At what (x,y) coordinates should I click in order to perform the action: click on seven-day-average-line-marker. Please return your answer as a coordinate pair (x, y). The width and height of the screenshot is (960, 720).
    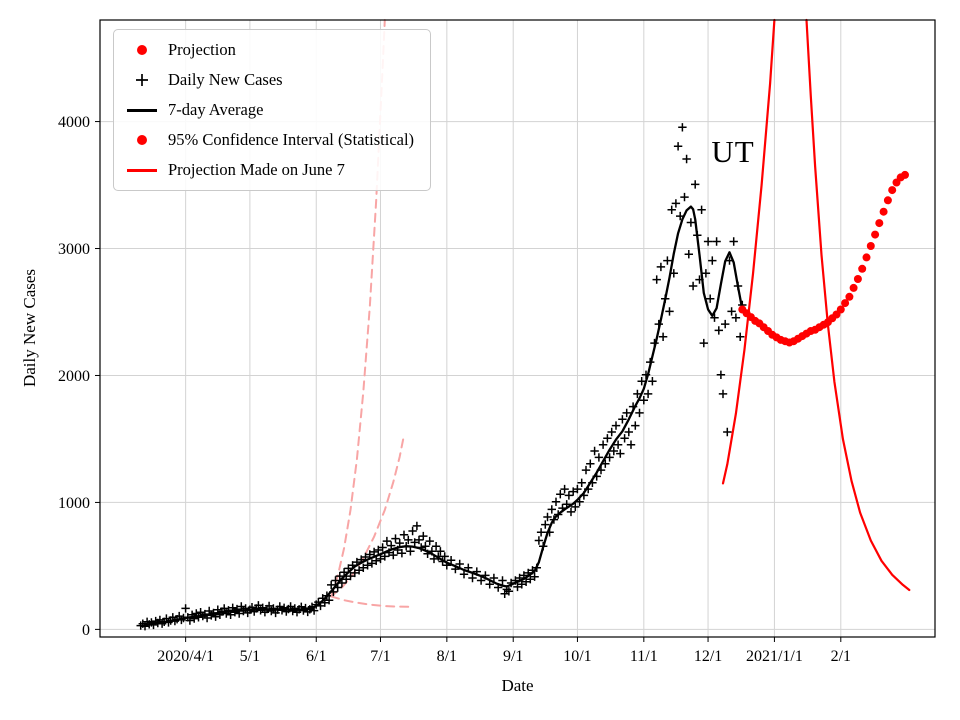
    Looking at the image, I should click on (142, 110).